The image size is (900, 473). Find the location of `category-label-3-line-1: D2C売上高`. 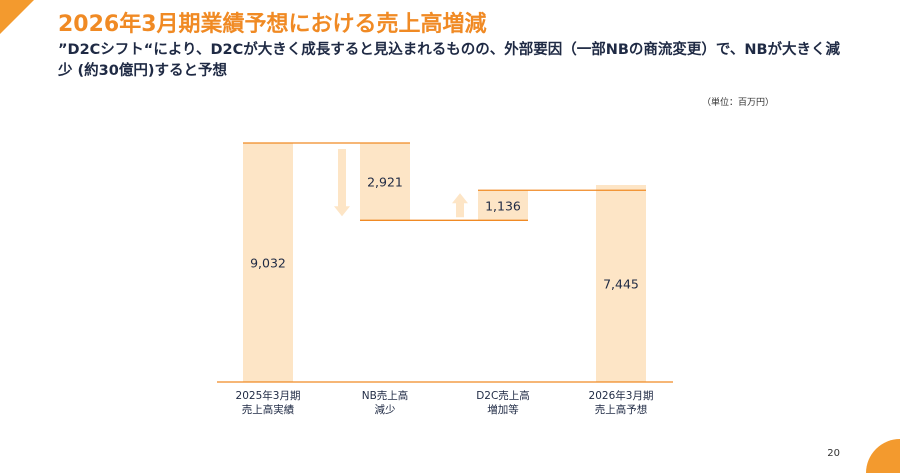

category-label-3-line-1: D2C売上高 is located at coordinates (503, 395).